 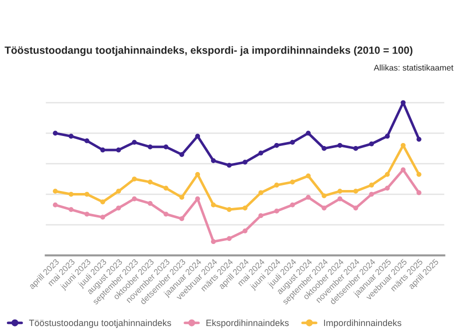 I want to click on text: Allikas: statistikaamet, so click(x=414, y=67).